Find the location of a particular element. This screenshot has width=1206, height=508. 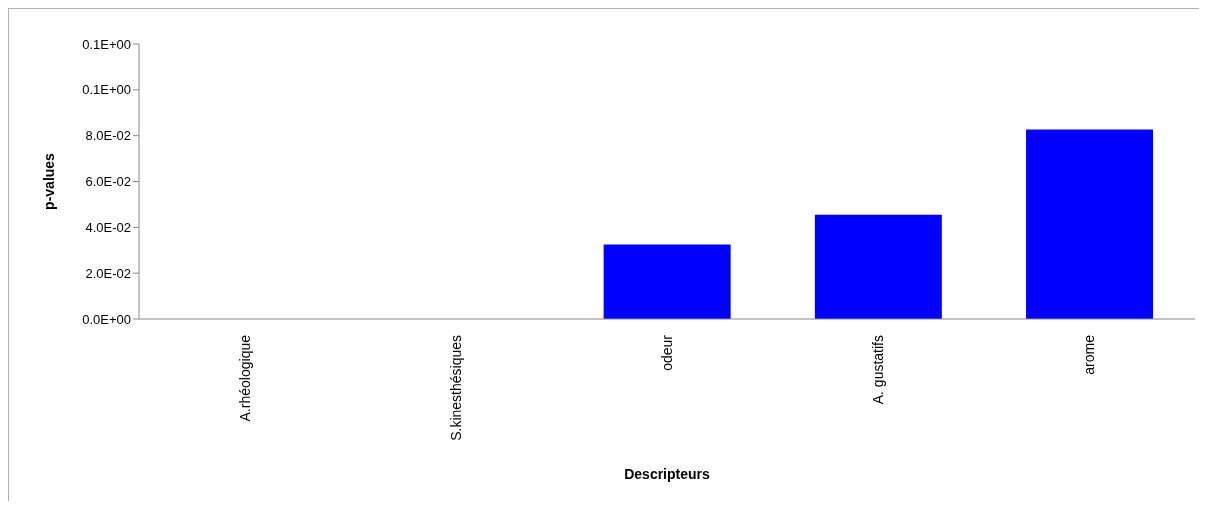

x-tick-label: S.kinesthésiques is located at coordinates (455, 388).